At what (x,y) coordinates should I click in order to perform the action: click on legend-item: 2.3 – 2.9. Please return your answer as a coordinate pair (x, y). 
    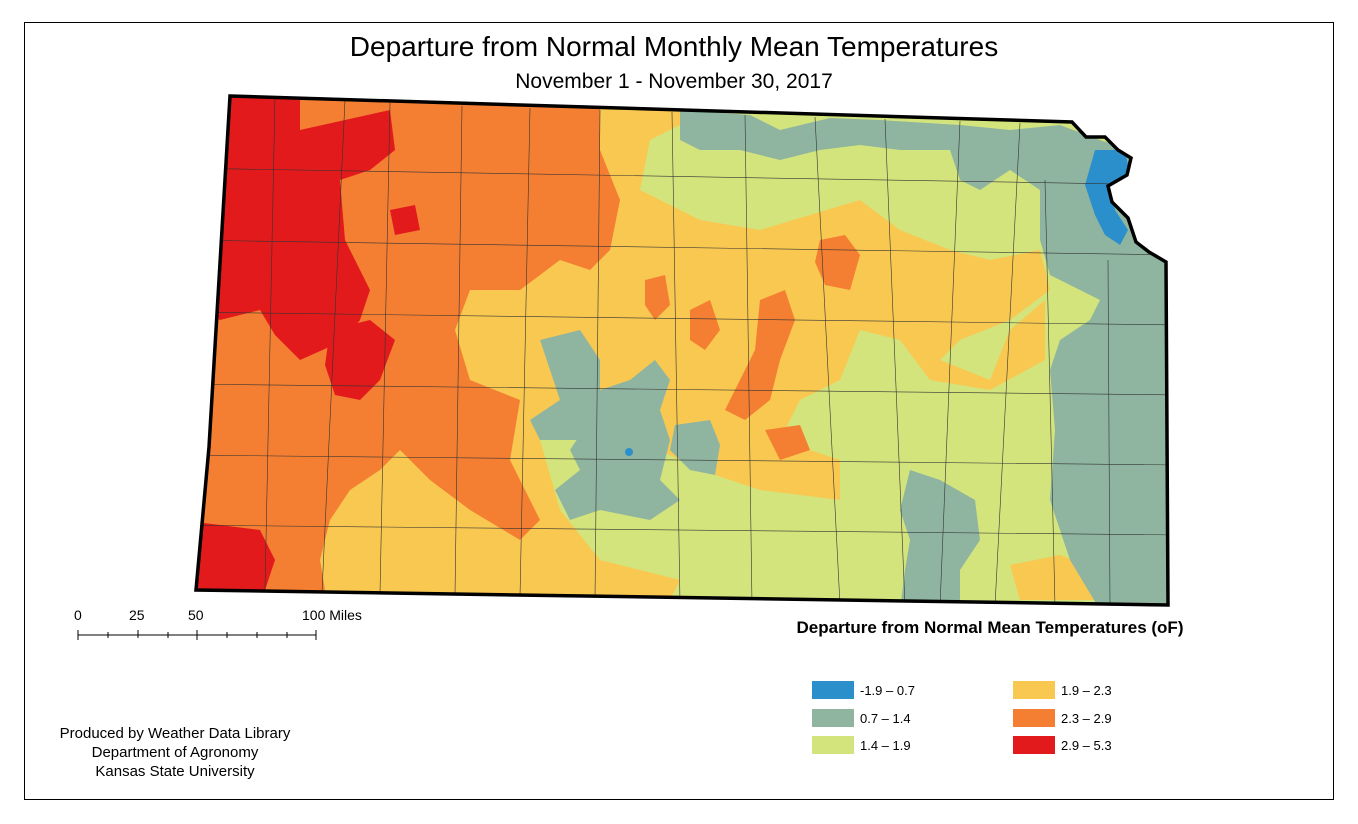
    Looking at the image, I should click on (1062, 718).